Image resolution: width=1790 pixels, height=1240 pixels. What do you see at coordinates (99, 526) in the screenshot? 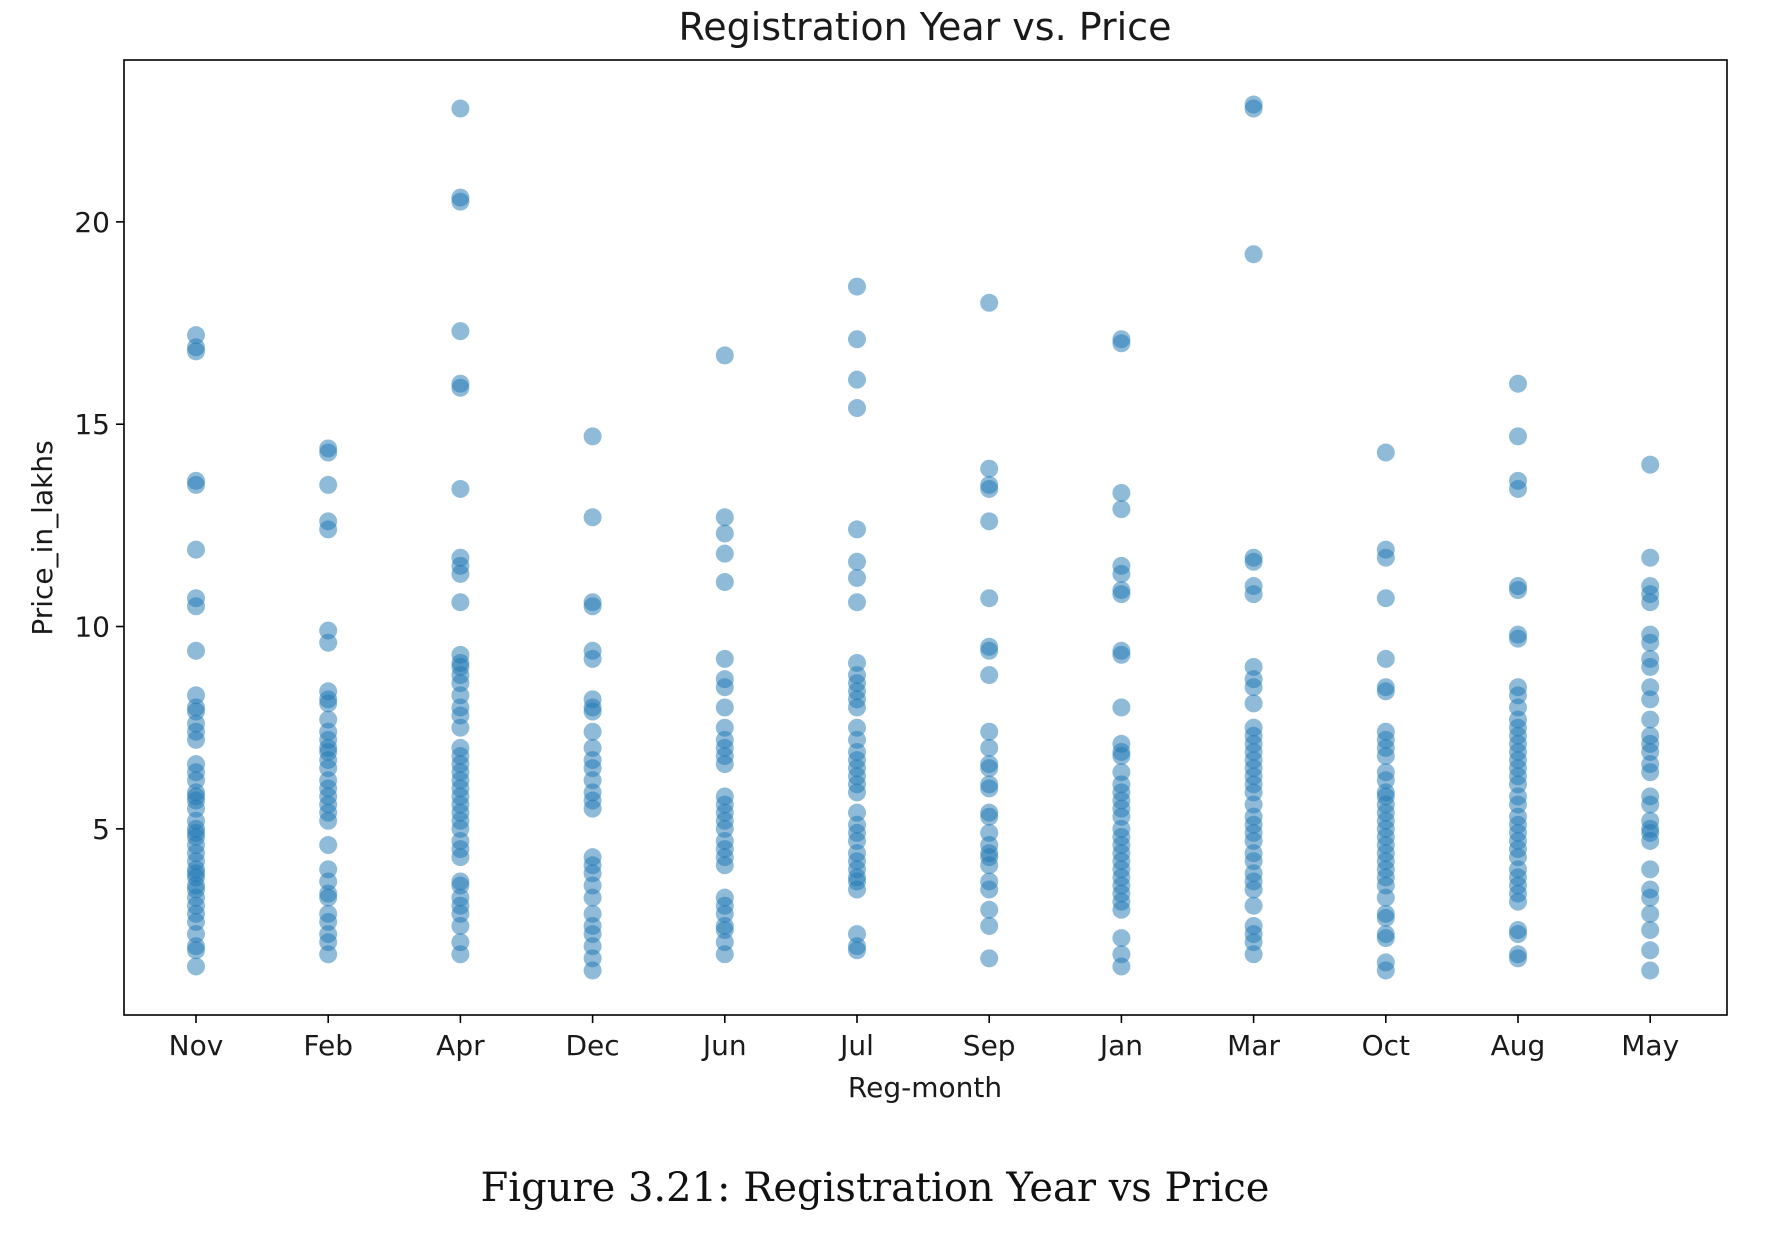
I see `y-axis: 5 10 15 20` at bounding box center [99, 526].